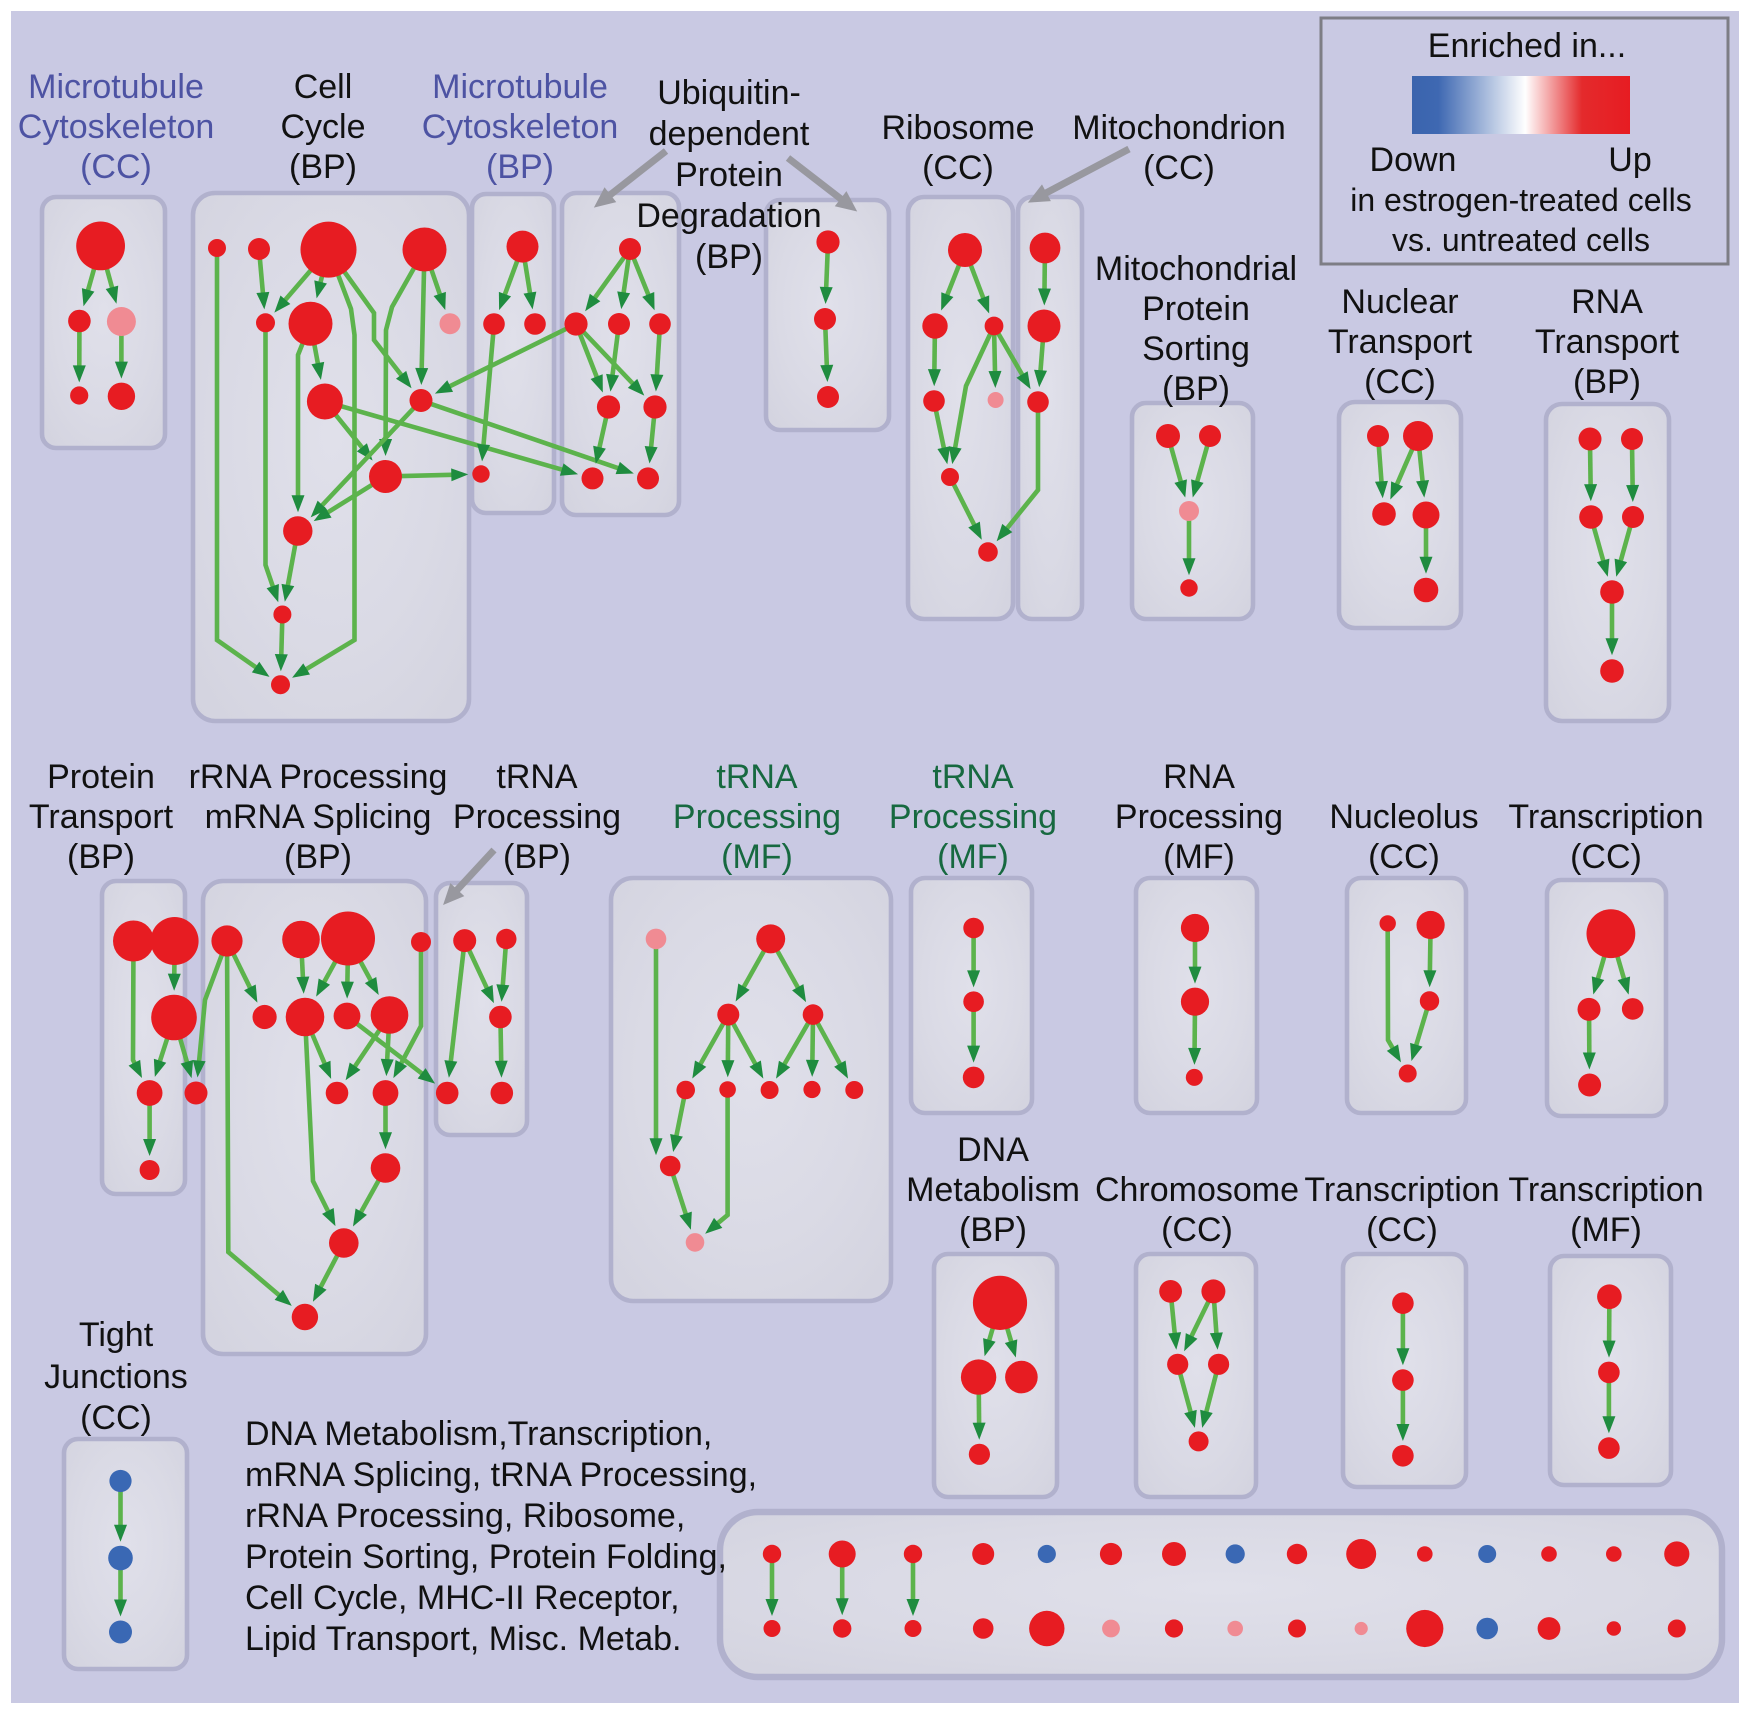  I want to click on svg-text: Mitochondrion, so click(1179, 128).